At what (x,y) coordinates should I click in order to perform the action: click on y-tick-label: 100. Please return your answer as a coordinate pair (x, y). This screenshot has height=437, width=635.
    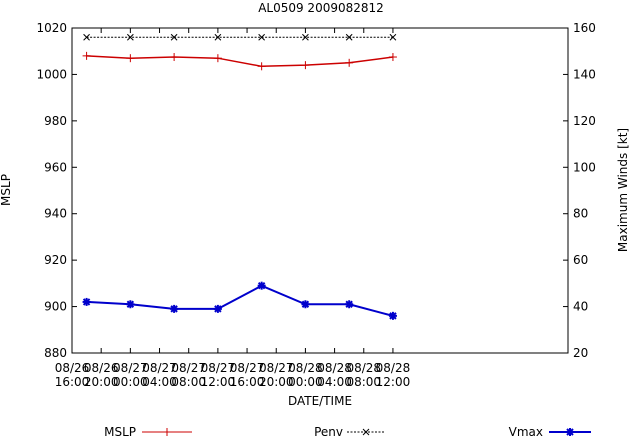
    Looking at the image, I should click on (584, 167).